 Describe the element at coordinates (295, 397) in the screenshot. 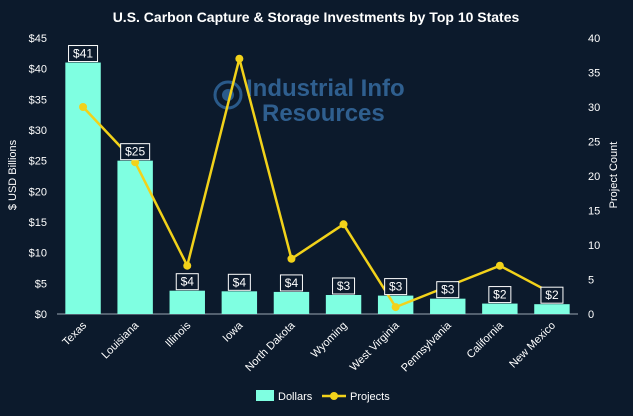

I see `legend-dollars-label: Dollars` at that location.